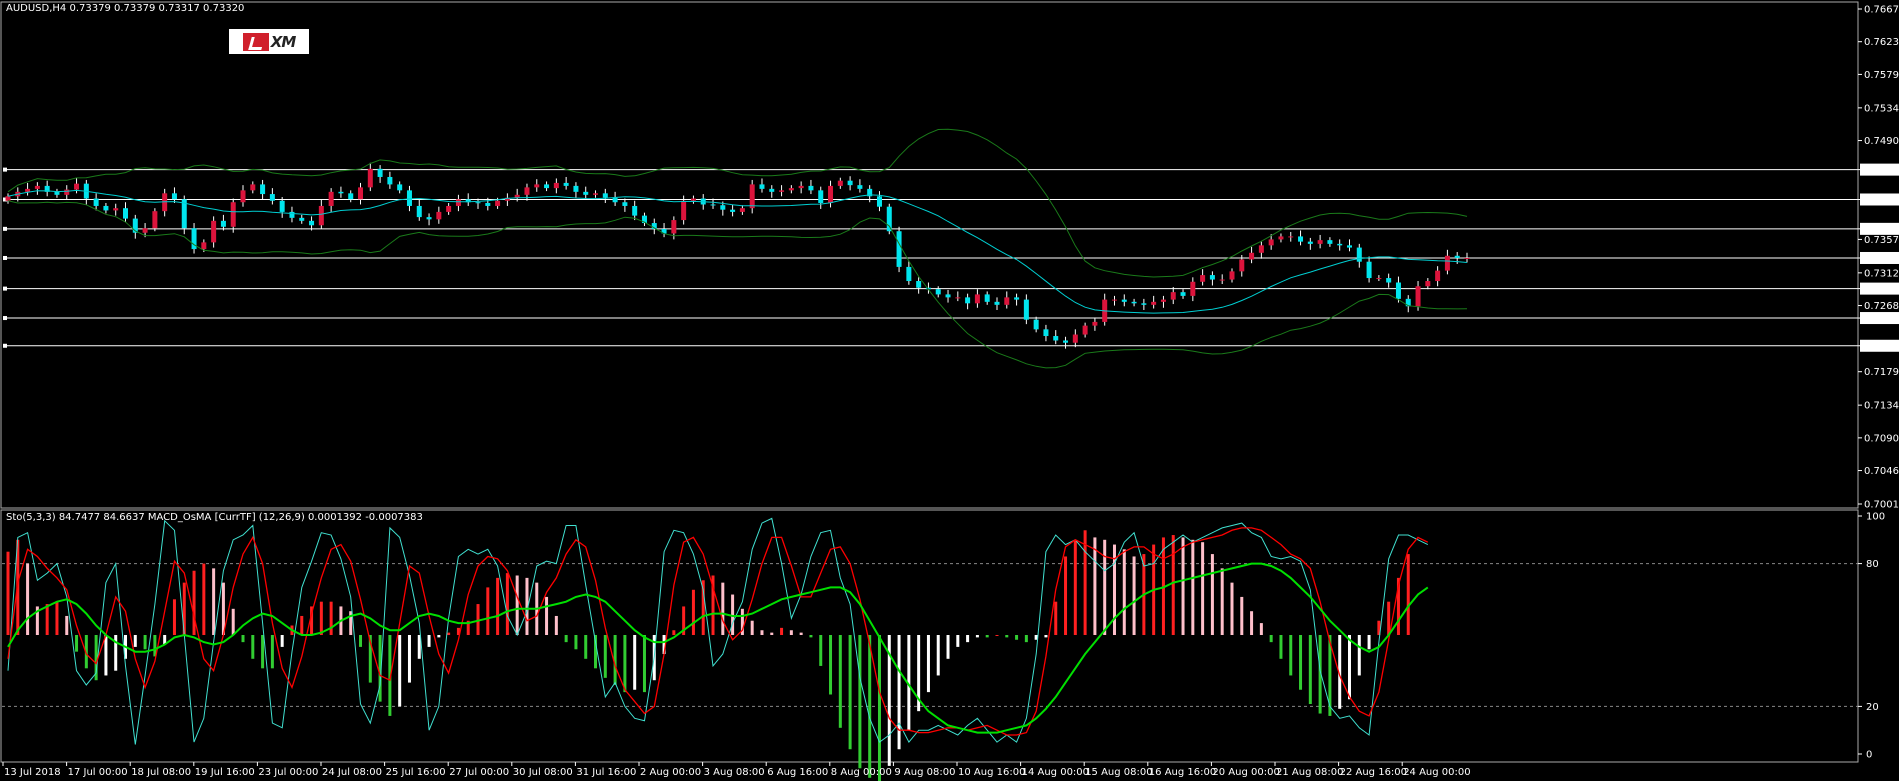 This screenshot has height=781, width=1899. Describe the element at coordinates (1869, 755) in the screenshot. I see `indicator-tick-label: 0` at that location.